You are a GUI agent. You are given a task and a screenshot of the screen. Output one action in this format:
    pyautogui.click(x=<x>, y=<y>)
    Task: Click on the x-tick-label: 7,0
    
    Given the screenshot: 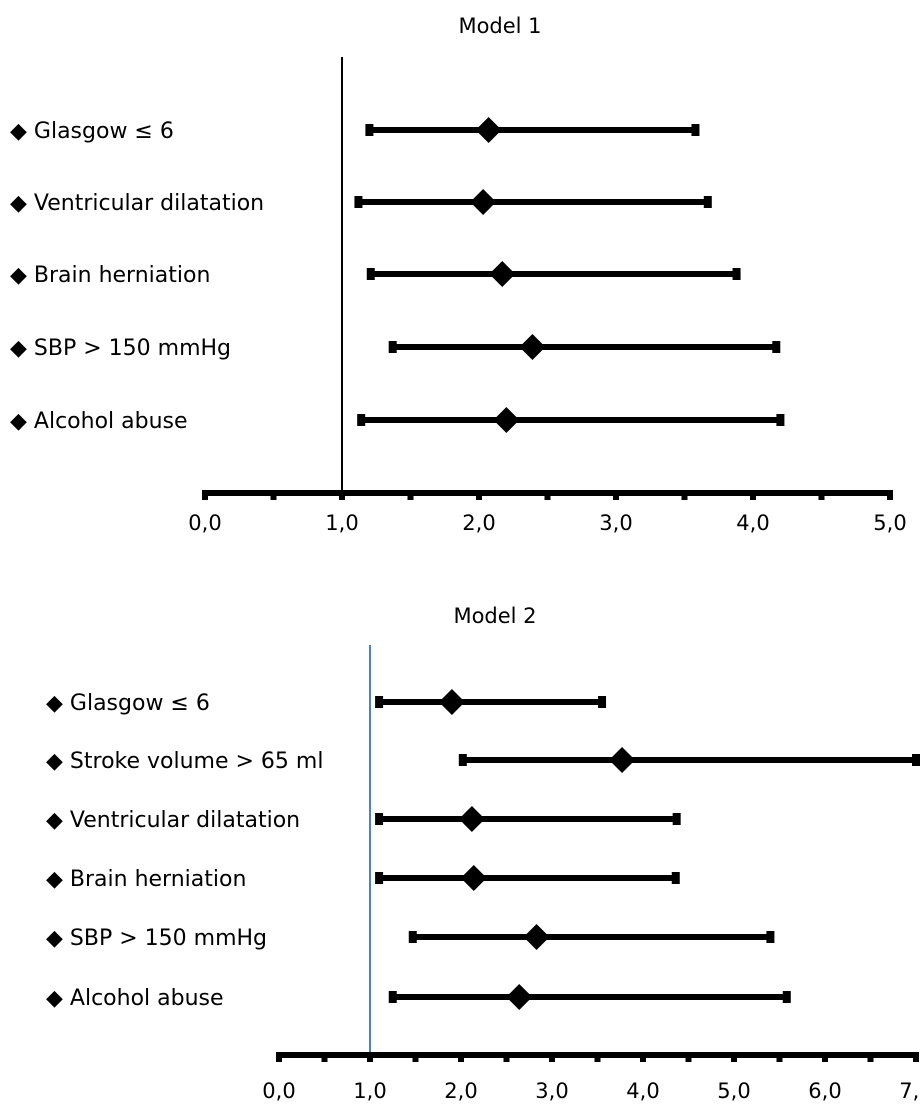 What is the action you would take?
    pyautogui.click(x=909, y=1091)
    